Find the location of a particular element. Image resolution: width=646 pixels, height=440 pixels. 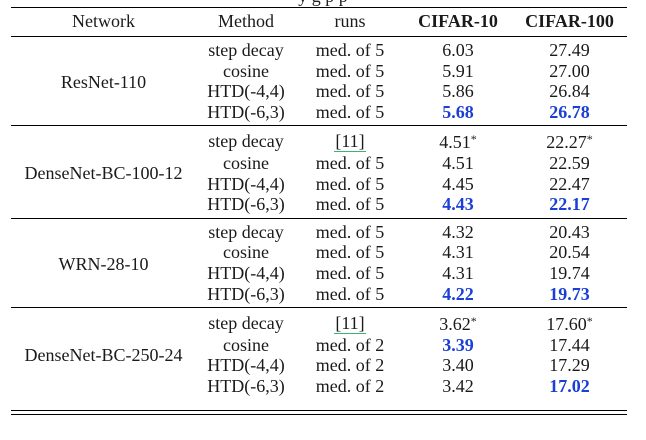

header-cifar100: CIFAR-100 is located at coordinates (569, 21).